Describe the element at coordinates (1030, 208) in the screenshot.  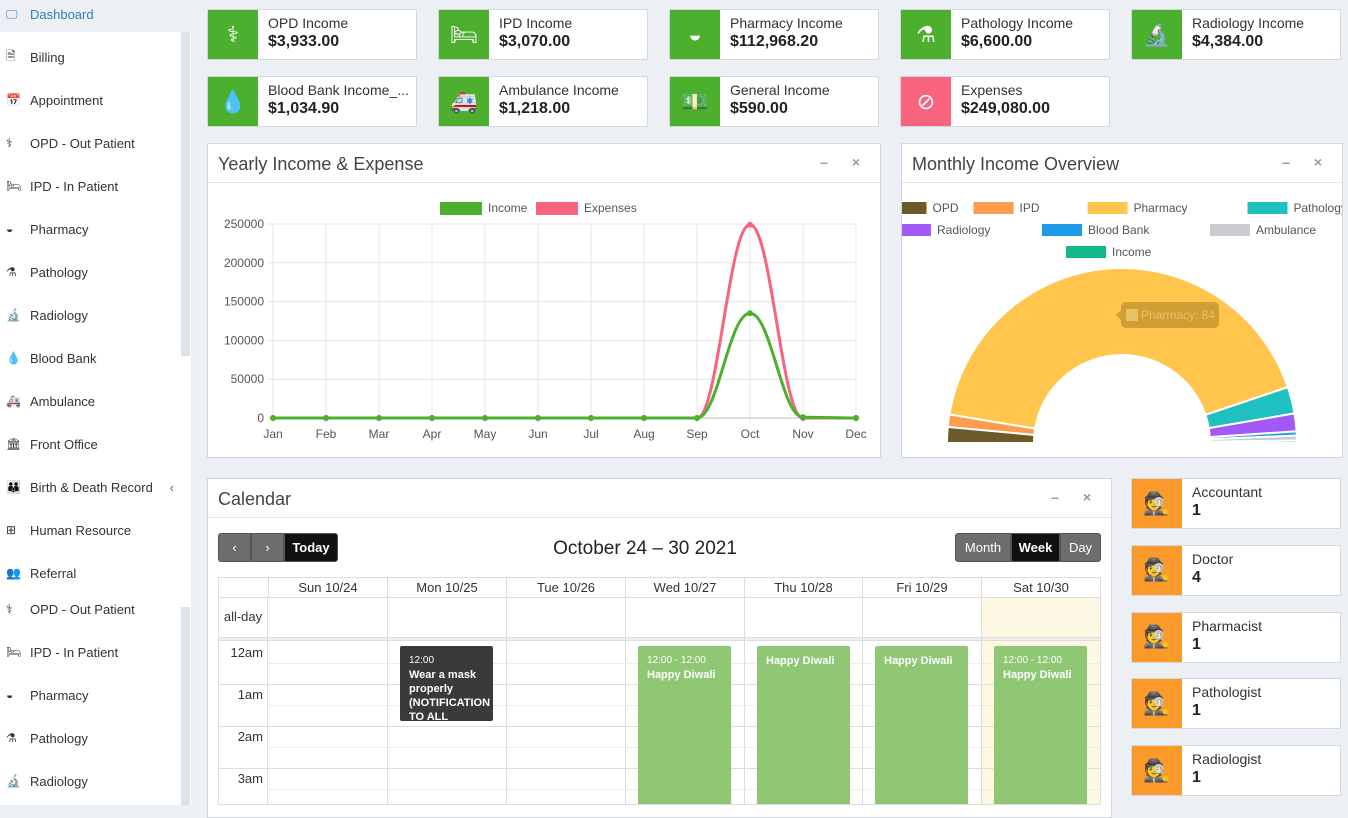
I see `legend-label: IPD` at that location.